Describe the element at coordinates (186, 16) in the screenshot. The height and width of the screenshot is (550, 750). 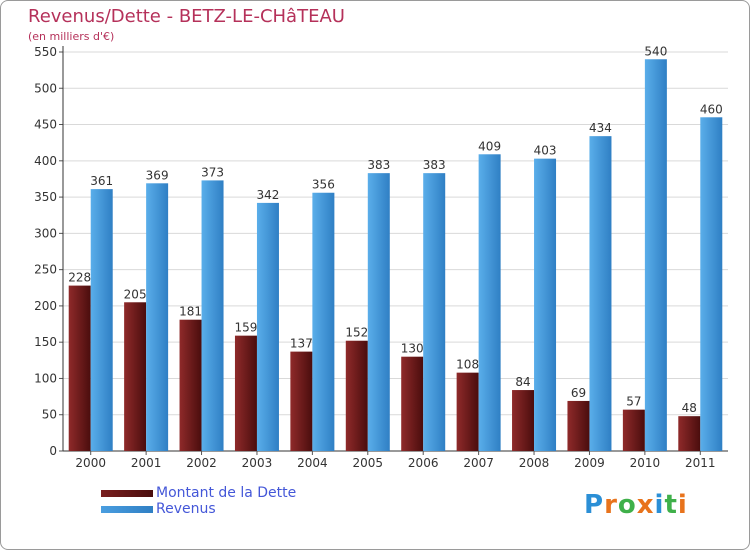
I see `chart-title: Revenus/Dette - BETZ-LE-CHâTEAU` at that location.